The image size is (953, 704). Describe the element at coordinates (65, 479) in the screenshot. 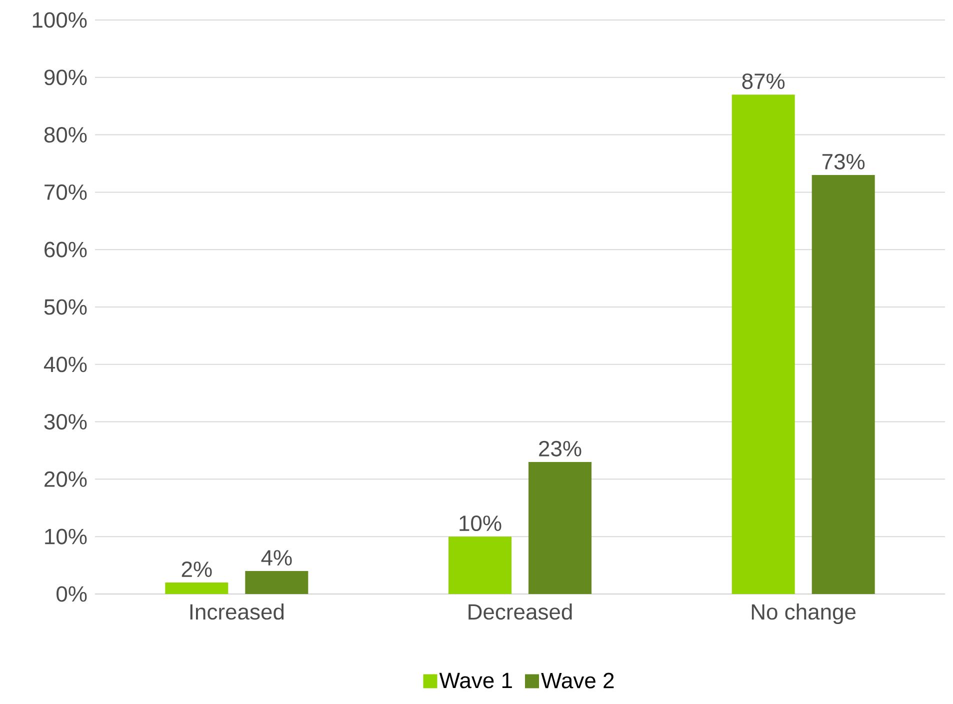

I see `y-tick-label: 20%` at that location.